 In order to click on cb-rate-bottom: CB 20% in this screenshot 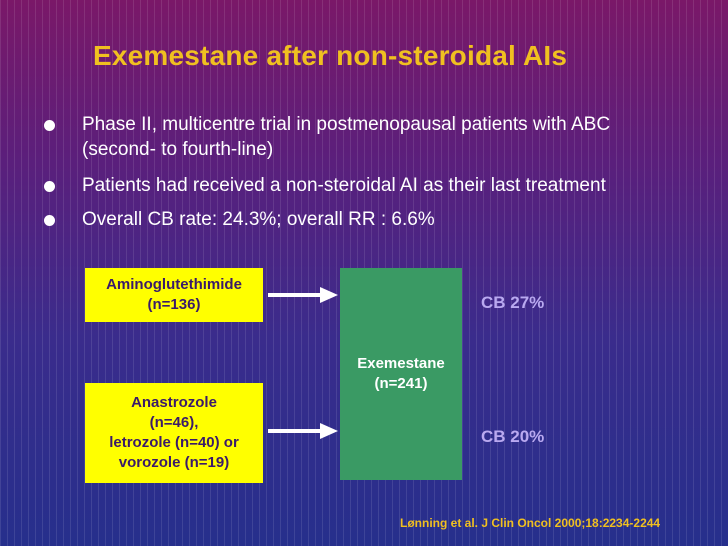, I will do `click(513, 436)`.